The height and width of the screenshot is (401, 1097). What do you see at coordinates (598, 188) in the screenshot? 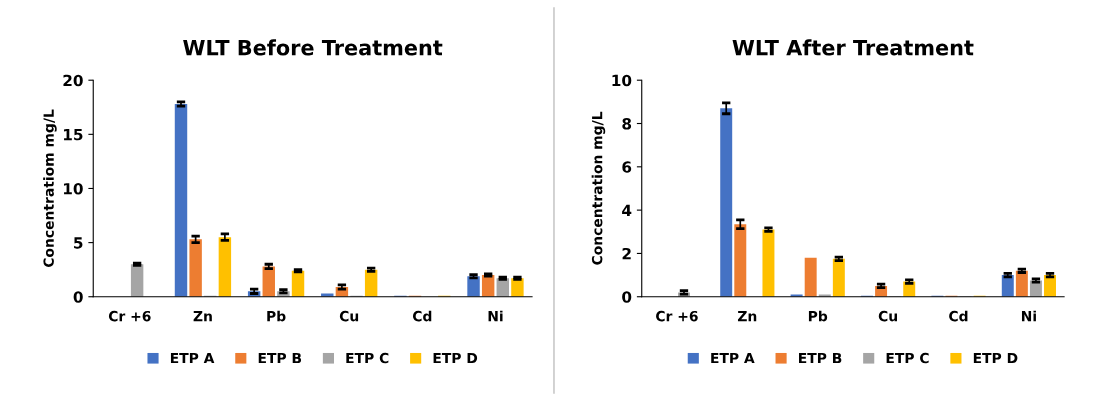
I see `y-axis-title: Concentration mg/L` at bounding box center [598, 188].